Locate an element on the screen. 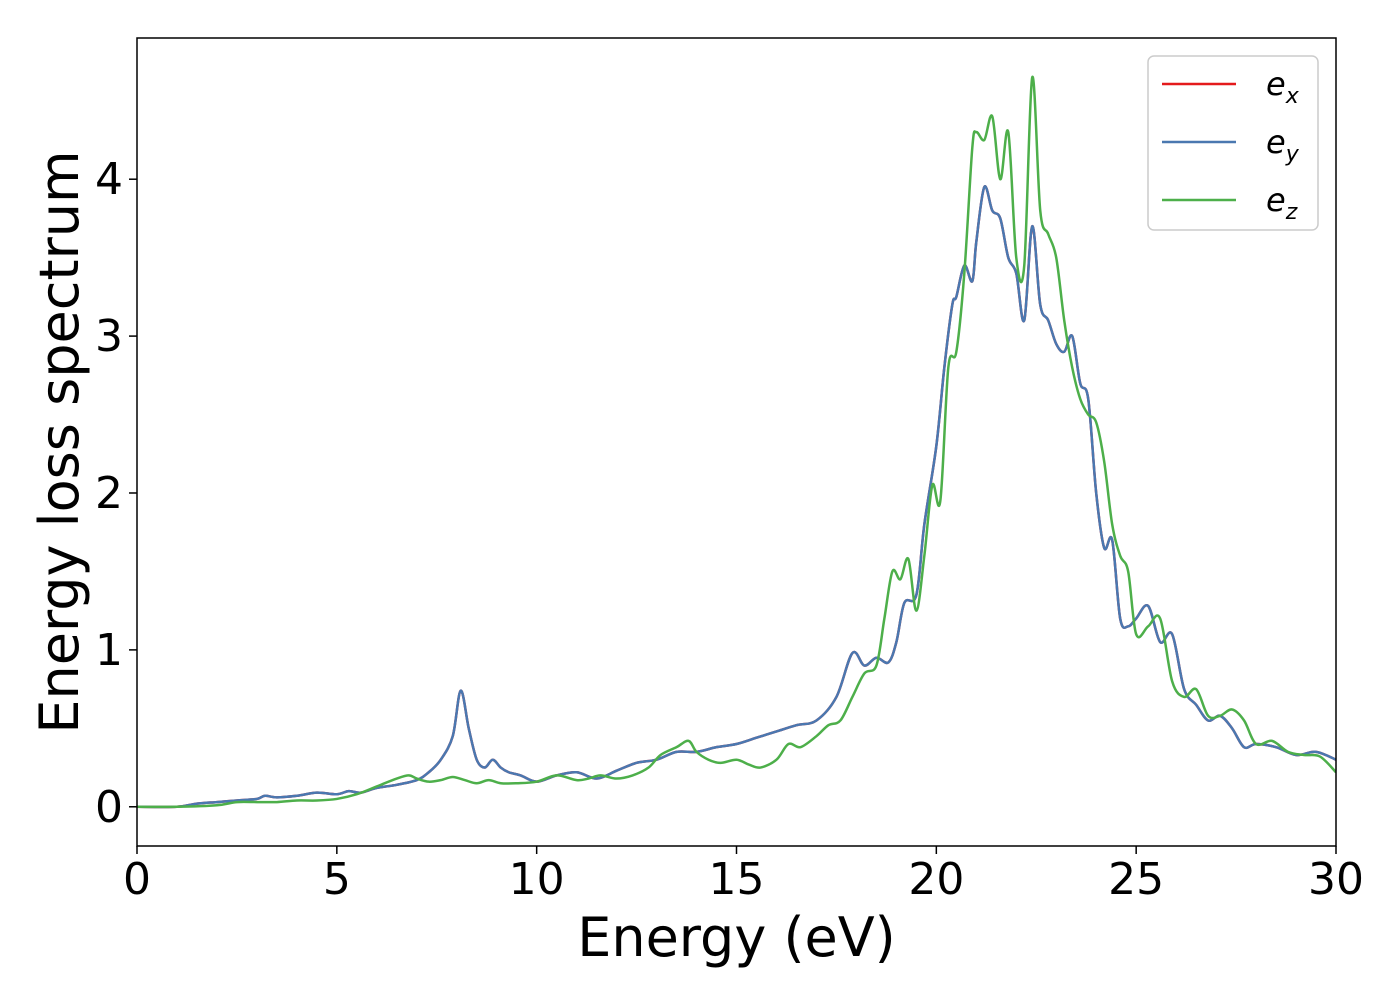 This screenshot has height=1000, width=1400. x-axis-ticks: 0 5 10 15 20 25 30 is located at coordinates (743, 875).